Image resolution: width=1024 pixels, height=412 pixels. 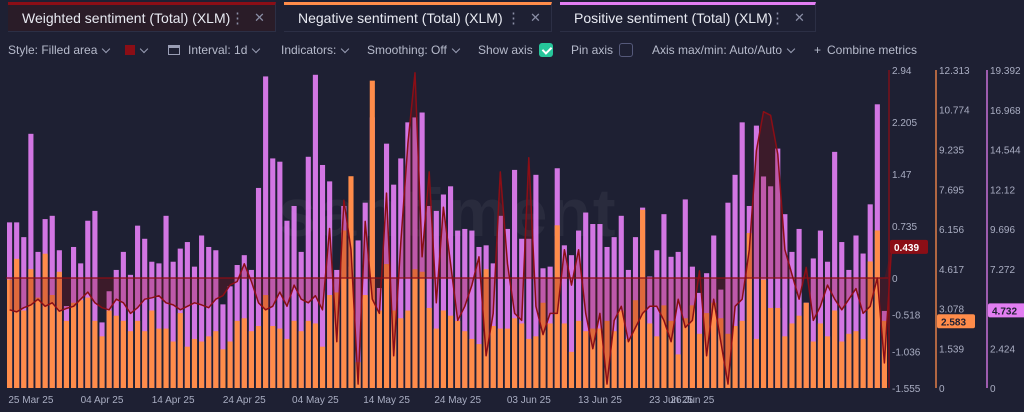 What do you see at coordinates (906, 316) in the screenshot?
I see `weighted-axis-tick-label: -0.518` at bounding box center [906, 316].